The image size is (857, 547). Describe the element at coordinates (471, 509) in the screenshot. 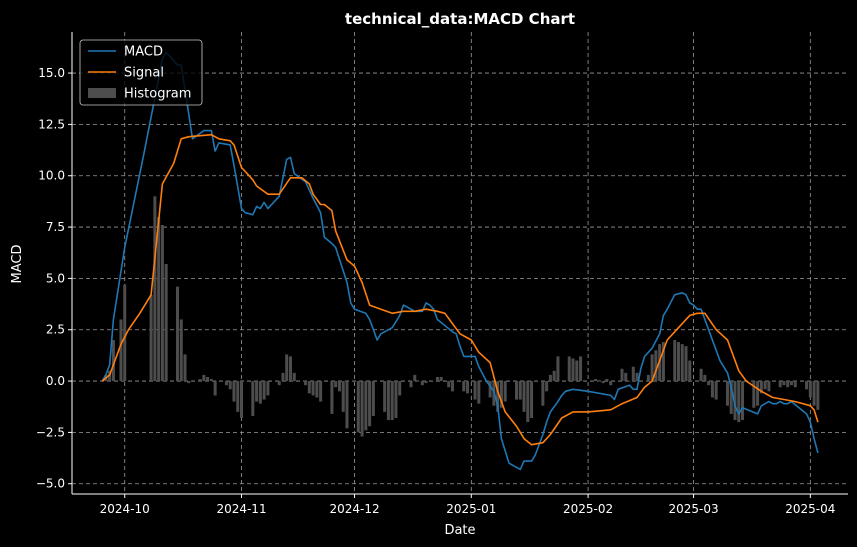

I see `x-tick-label: 2025-01` at that location.